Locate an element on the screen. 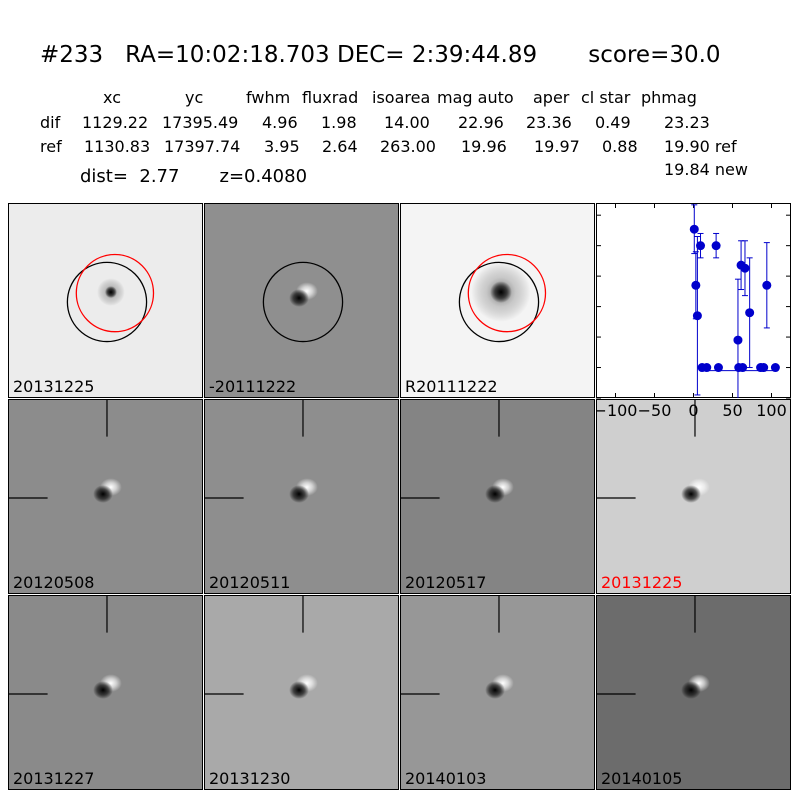 The image size is (800, 800). row-label: dif is located at coordinates (50, 122).